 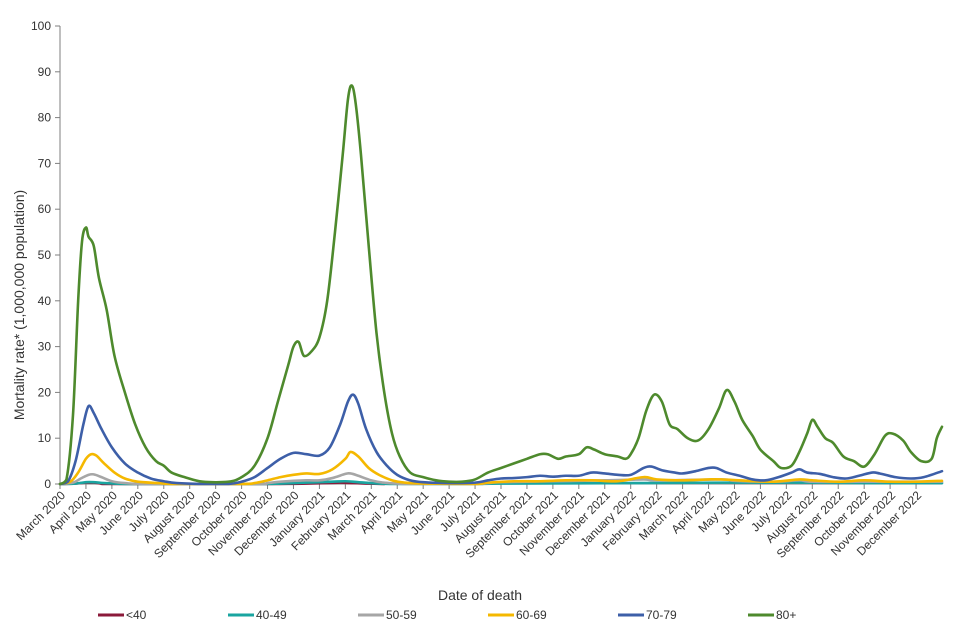 I want to click on legend-label: <40, so click(x=136, y=615).